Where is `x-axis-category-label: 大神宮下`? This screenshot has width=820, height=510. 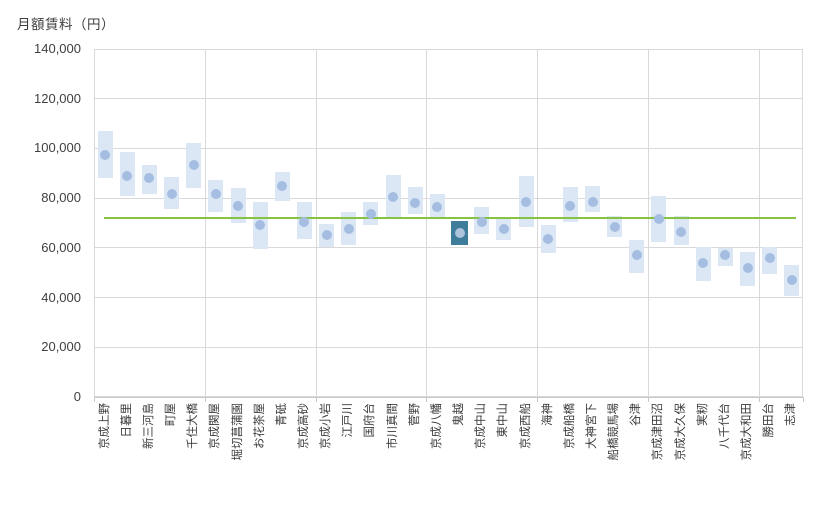
x-axis-category-label: 大神宮下 is located at coordinates (592, 426).